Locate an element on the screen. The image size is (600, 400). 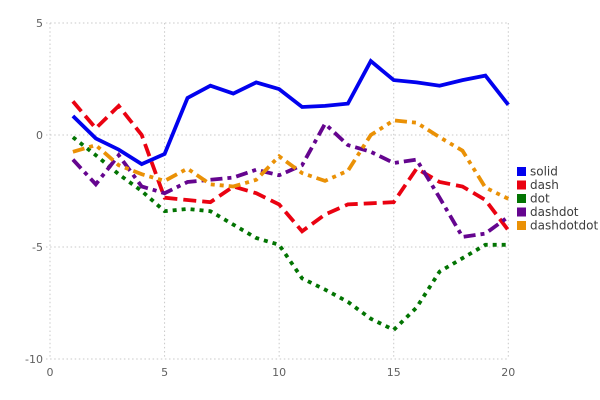
legend-label-dash: dash is located at coordinates (544, 185).